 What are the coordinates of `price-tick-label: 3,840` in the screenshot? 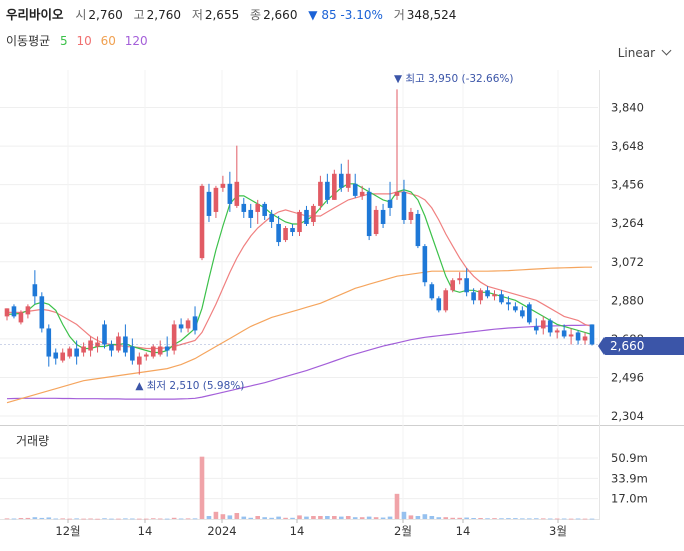 It's located at (627, 108).